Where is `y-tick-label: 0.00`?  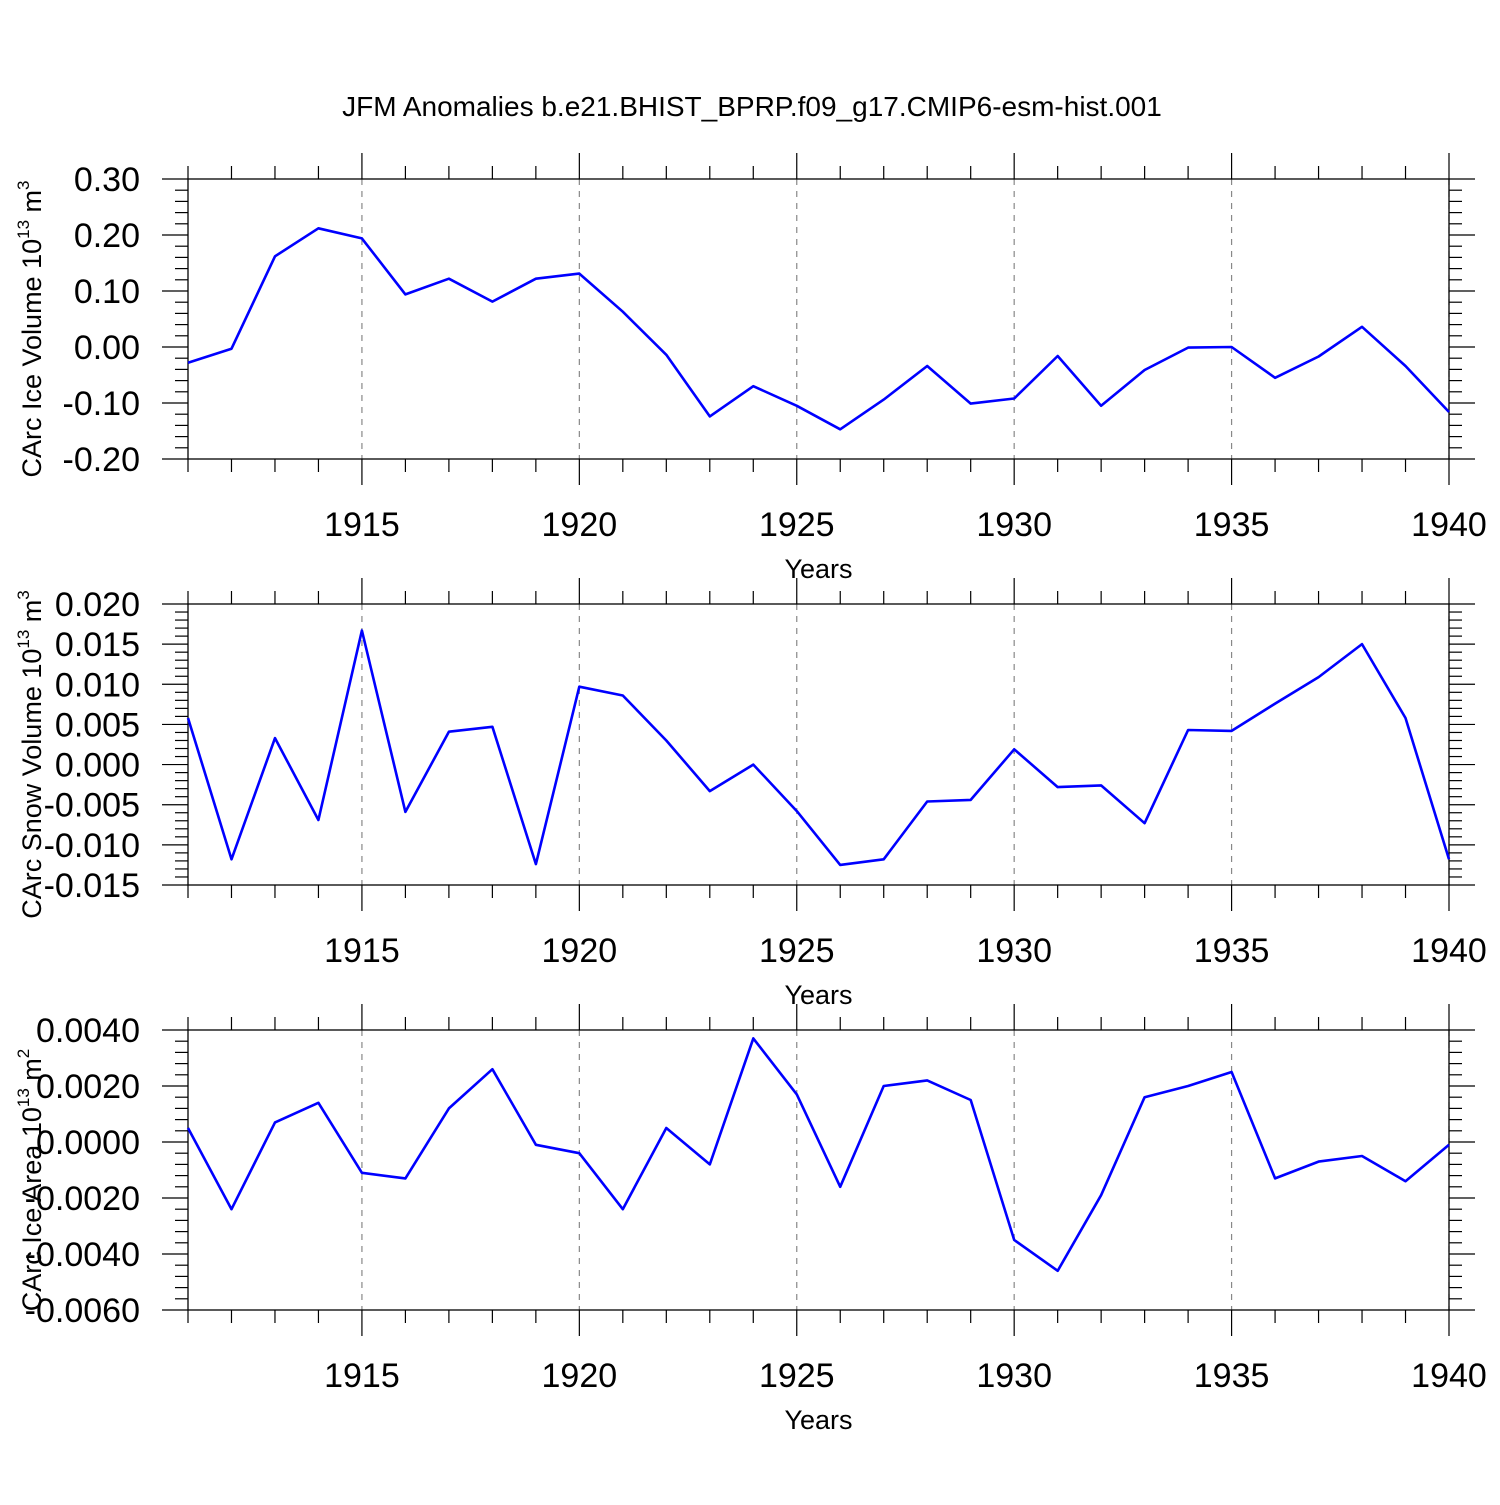
y-tick-label: 0.00 is located at coordinates (107, 348).